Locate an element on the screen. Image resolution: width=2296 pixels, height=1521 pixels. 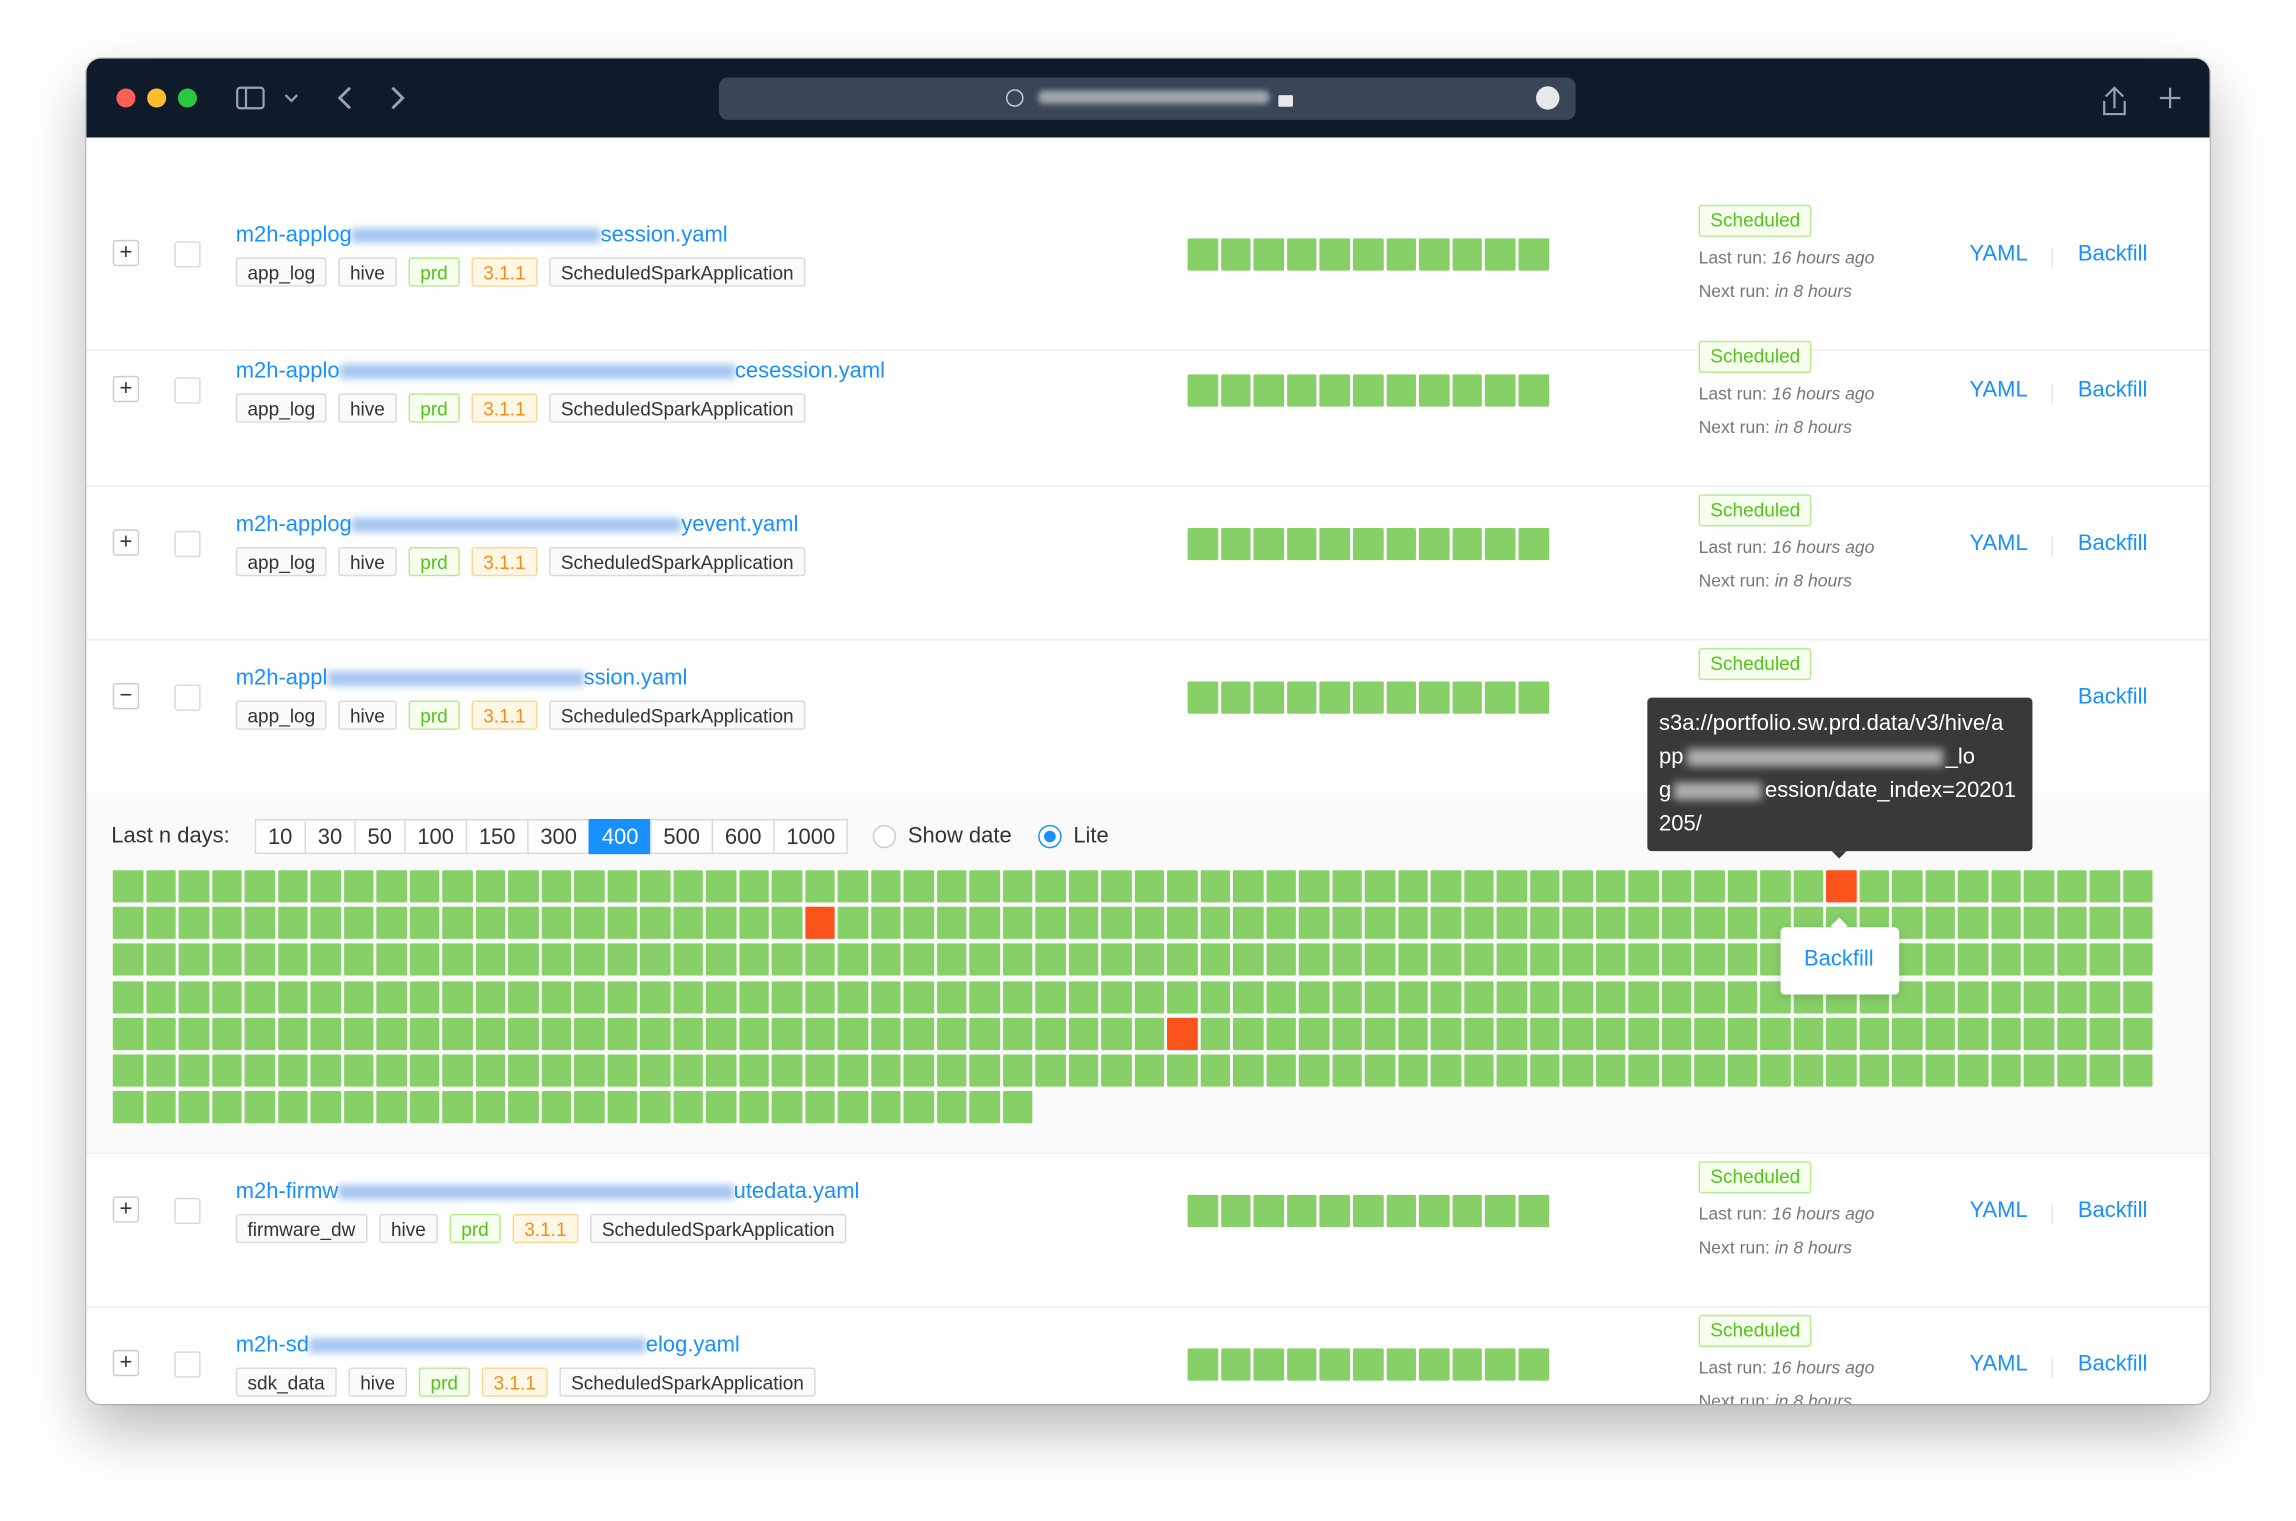
zoom-button is located at coordinates (187, 98).